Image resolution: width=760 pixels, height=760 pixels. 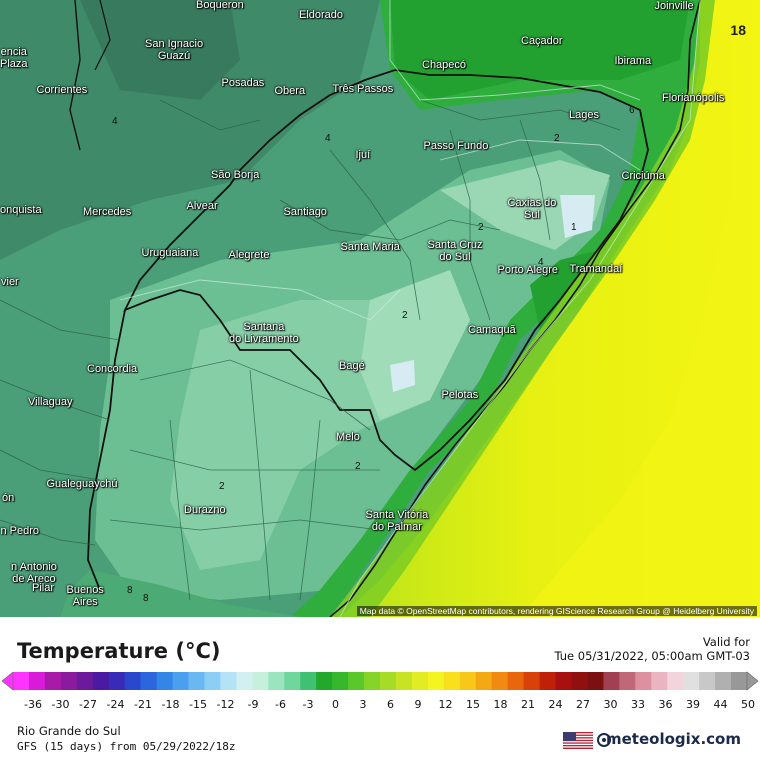 I want to click on colorbar-tick: -3, so click(x=308, y=704).